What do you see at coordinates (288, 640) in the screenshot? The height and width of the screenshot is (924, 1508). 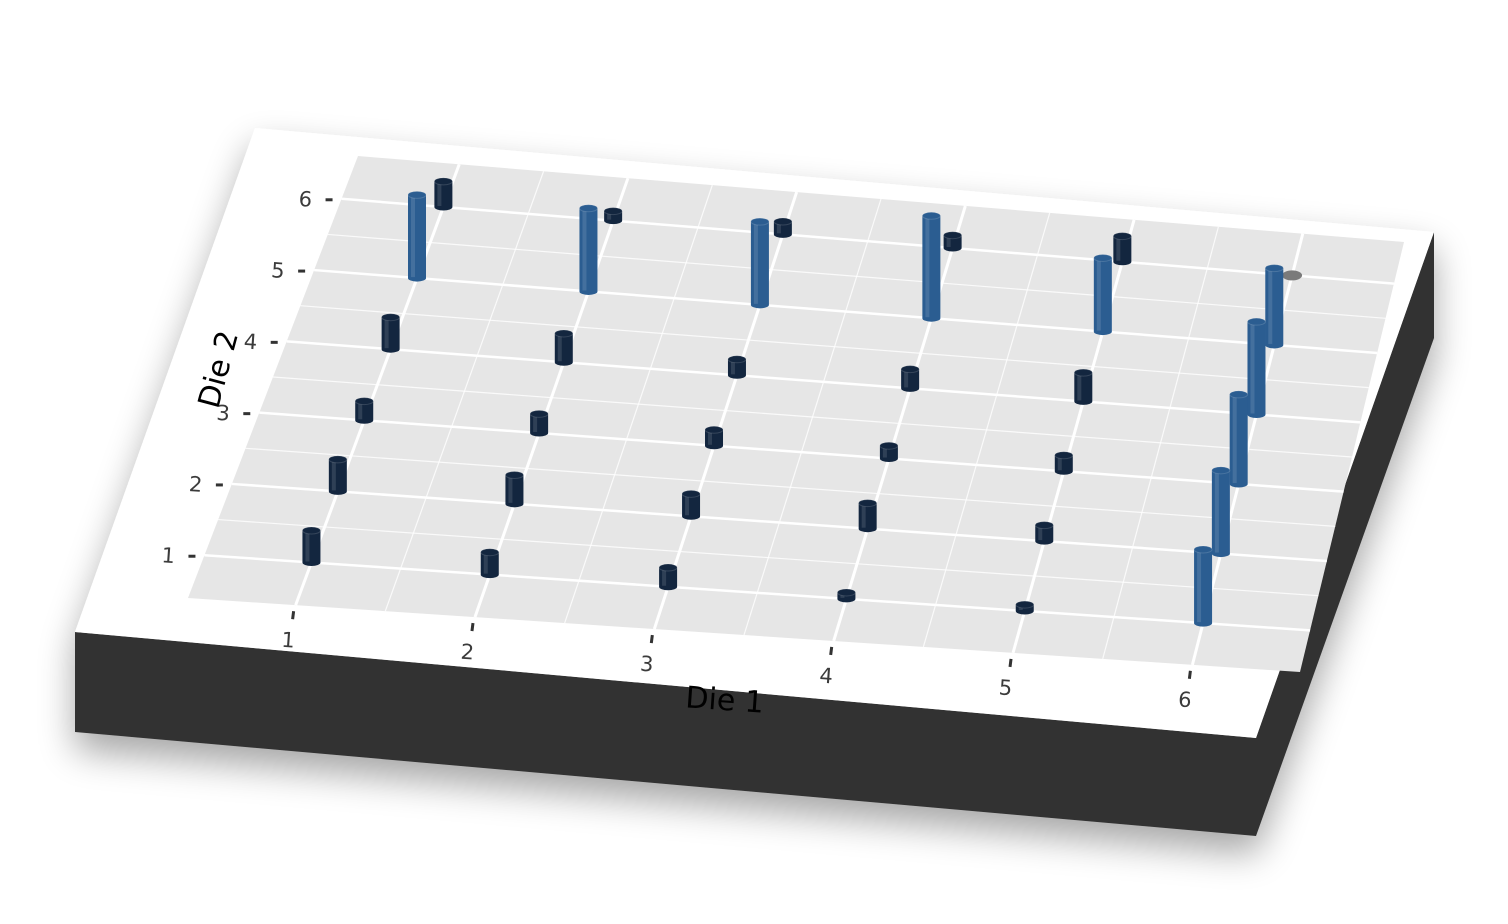 I see `x-tick-label: 1` at bounding box center [288, 640].